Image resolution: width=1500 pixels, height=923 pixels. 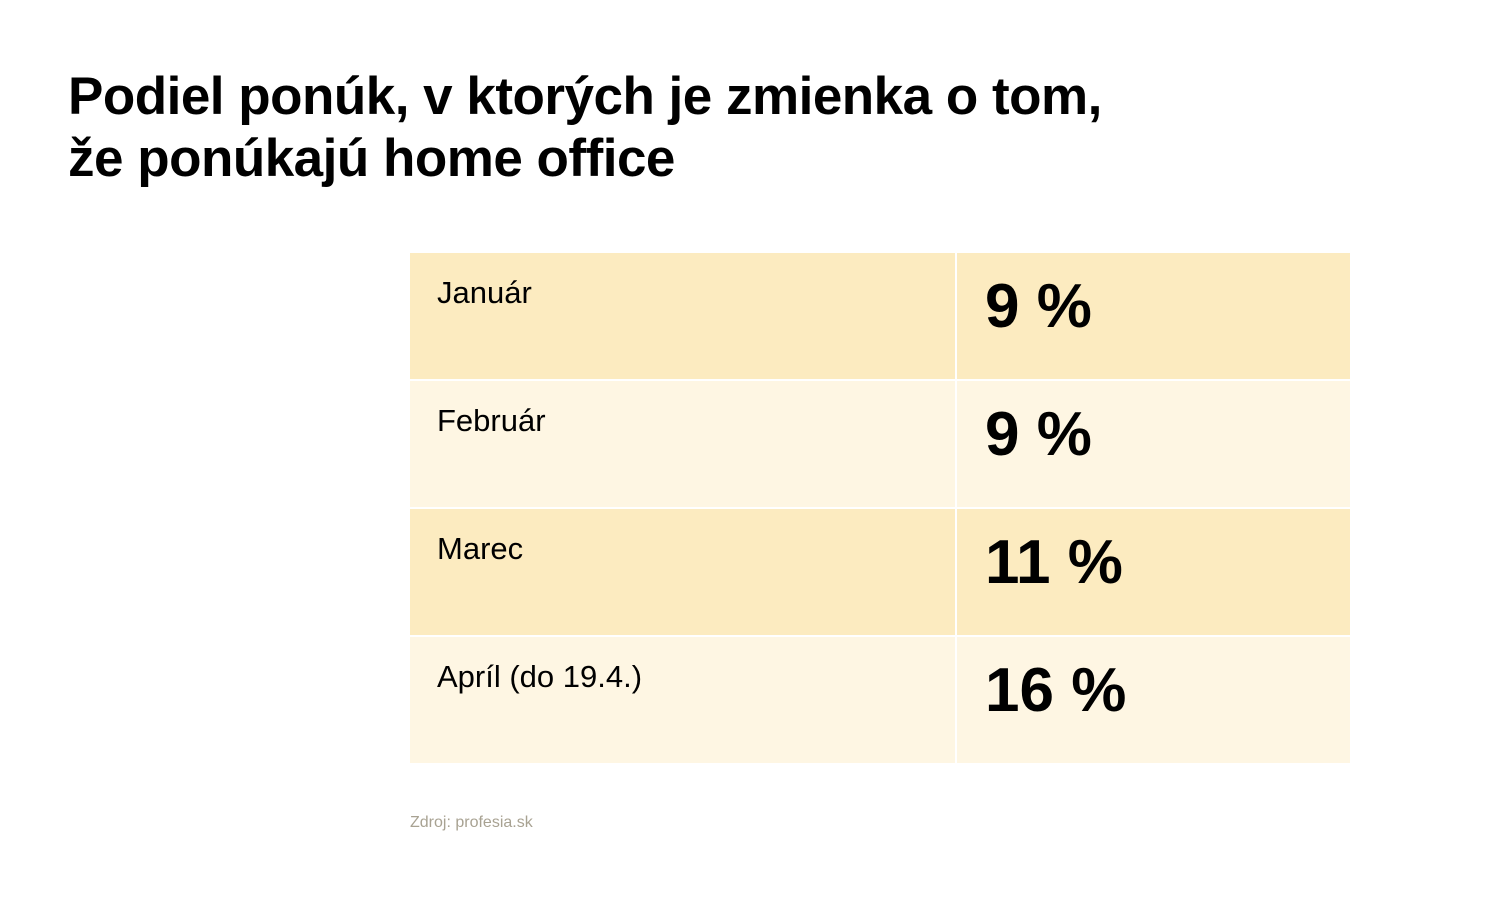 I want to click on table-row: Marec 11 %, so click(x=880, y=572).